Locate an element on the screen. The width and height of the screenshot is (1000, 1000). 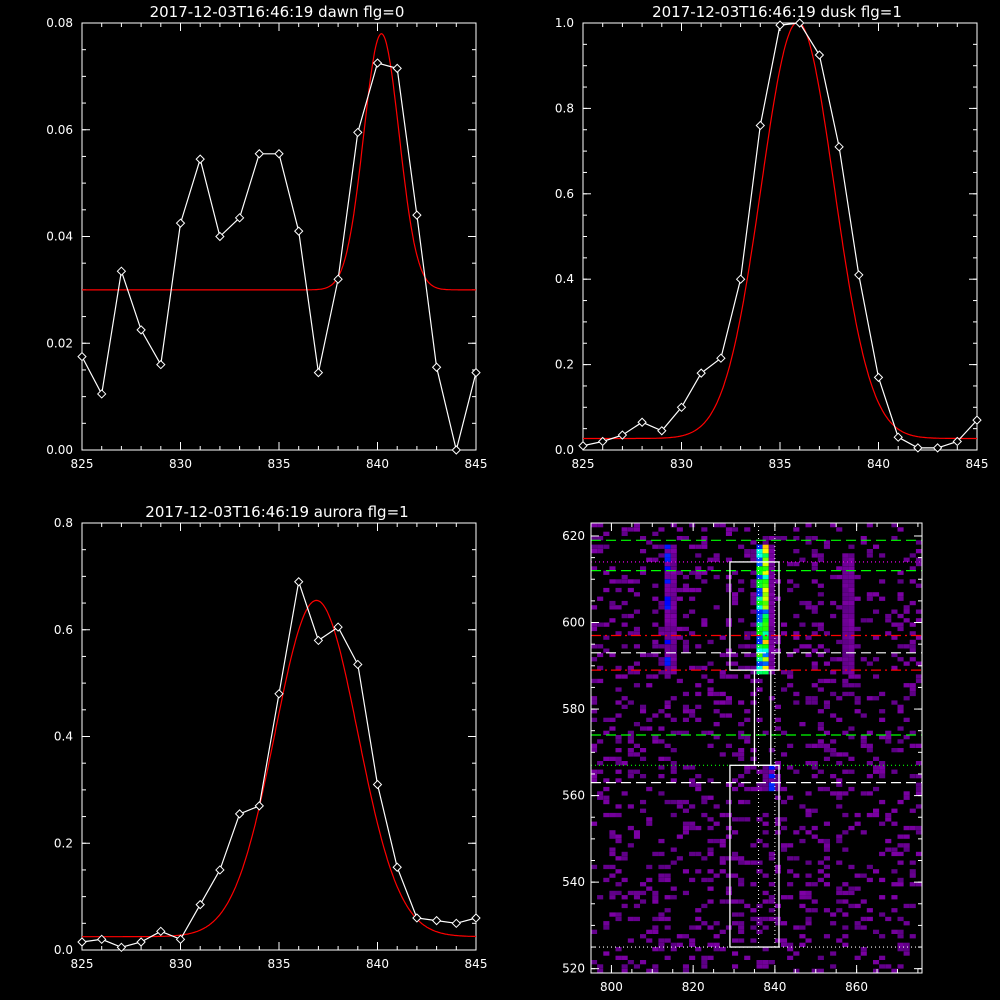
x-tick-label: 860 is located at coordinates (856, 987).